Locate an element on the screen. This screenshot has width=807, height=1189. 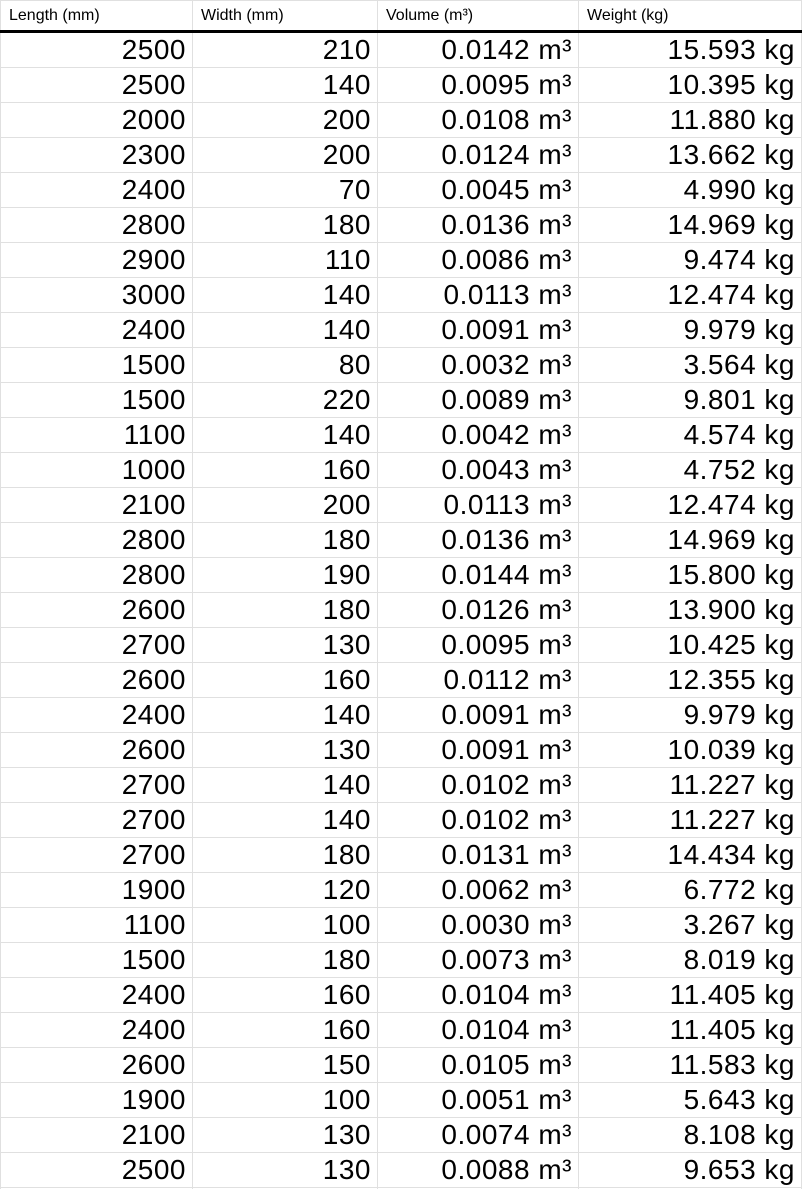
weight-cell: 6.772 kg is located at coordinates (690, 890).